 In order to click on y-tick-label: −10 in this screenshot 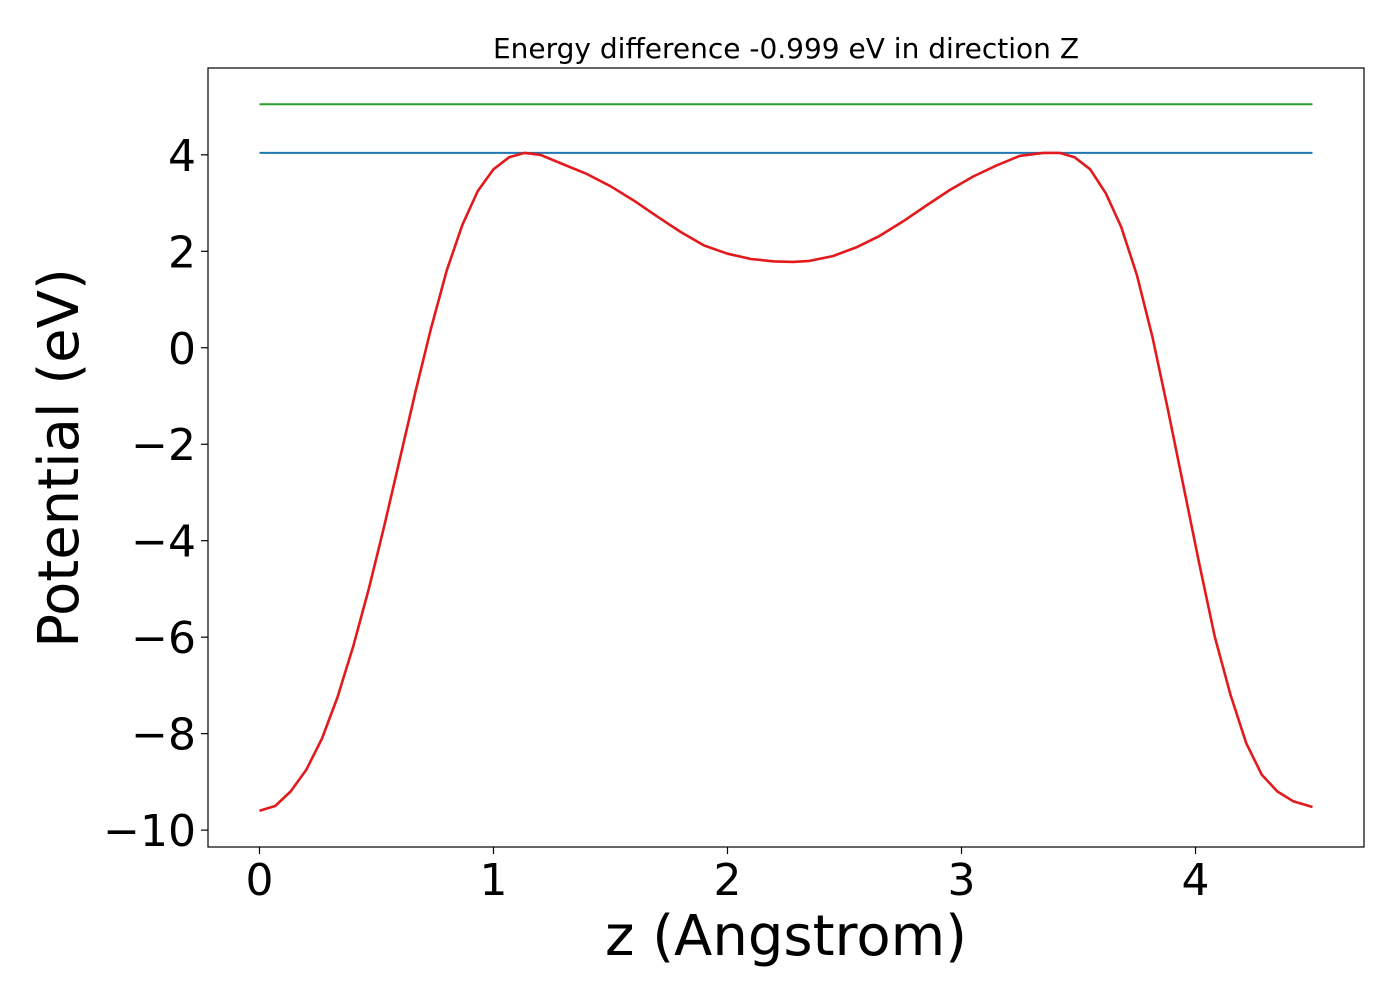, I will do `click(149, 831)`.